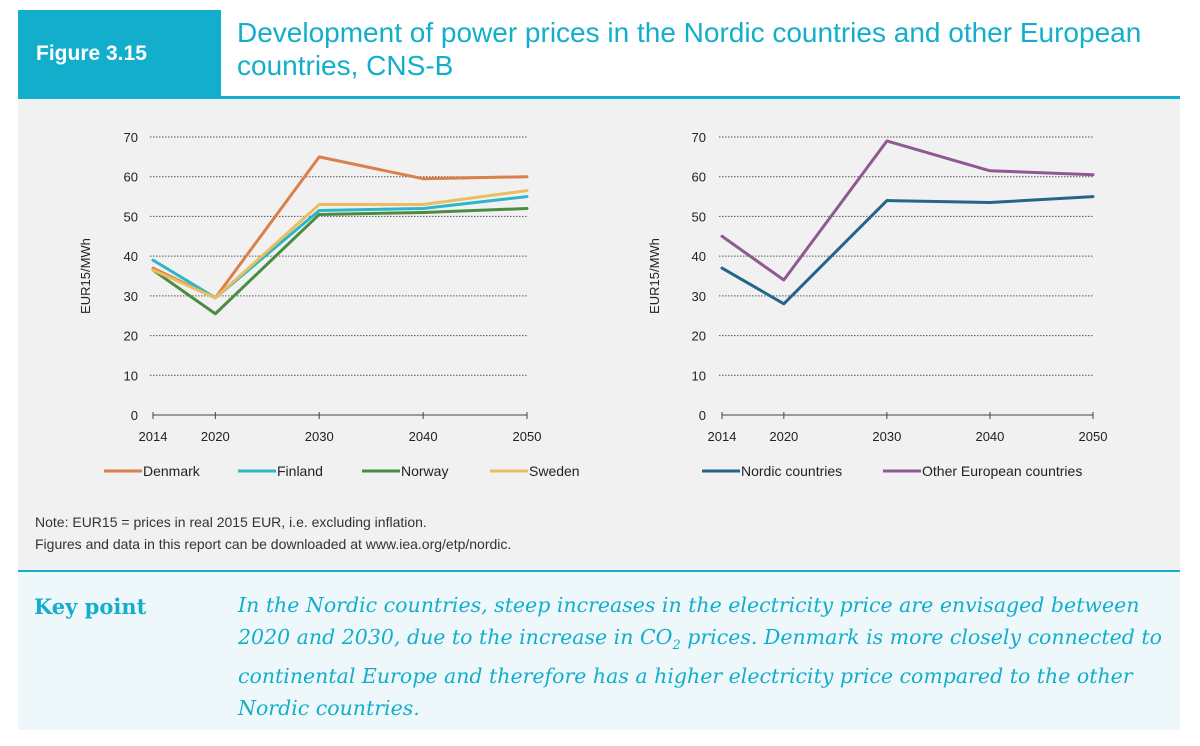 The image size is (1200, 746). What do you see at coordinates (119, 54) in the screenshot?
I see `figure-label: Figure 3.15` at bounding box center [119, 54].